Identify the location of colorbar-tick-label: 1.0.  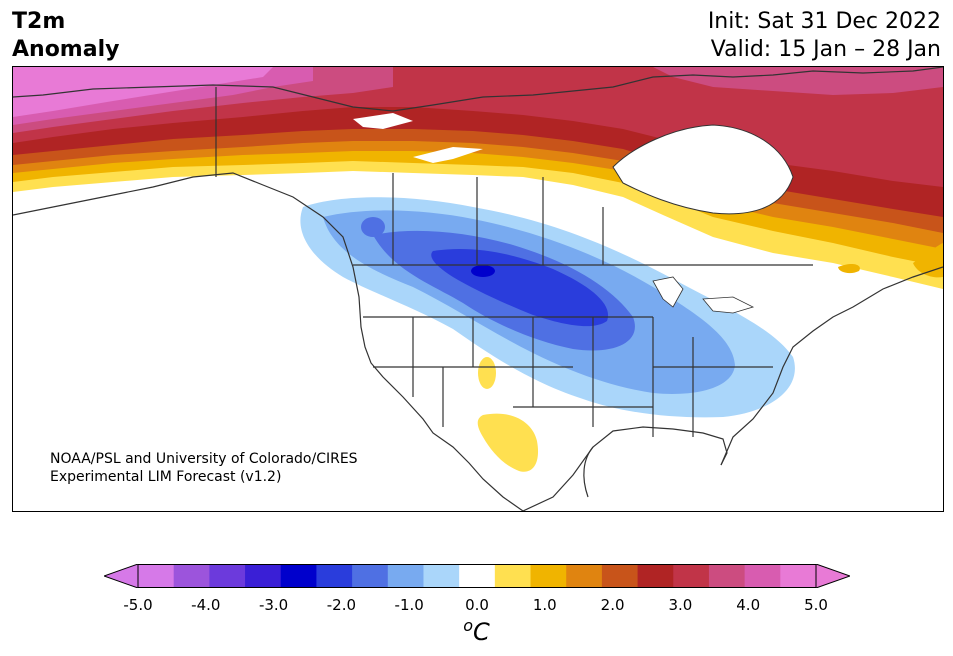
(544, 605).